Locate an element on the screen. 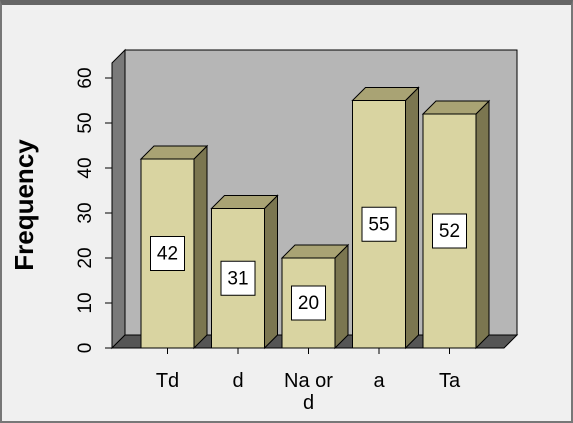  value-label: 20 is located at coordinates (308, 303).